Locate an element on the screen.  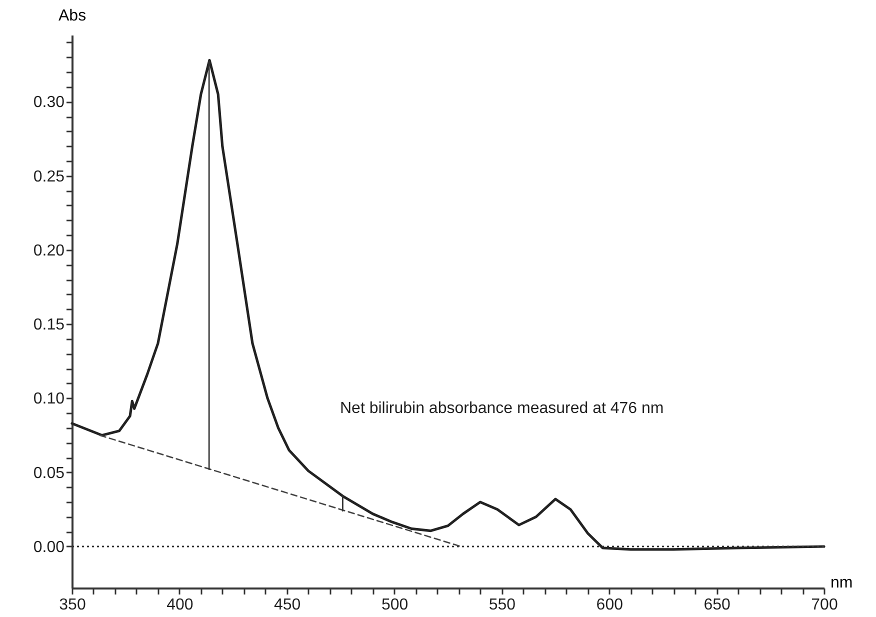
y-tick-label: 0.25 is located at coordinates (49, 177).